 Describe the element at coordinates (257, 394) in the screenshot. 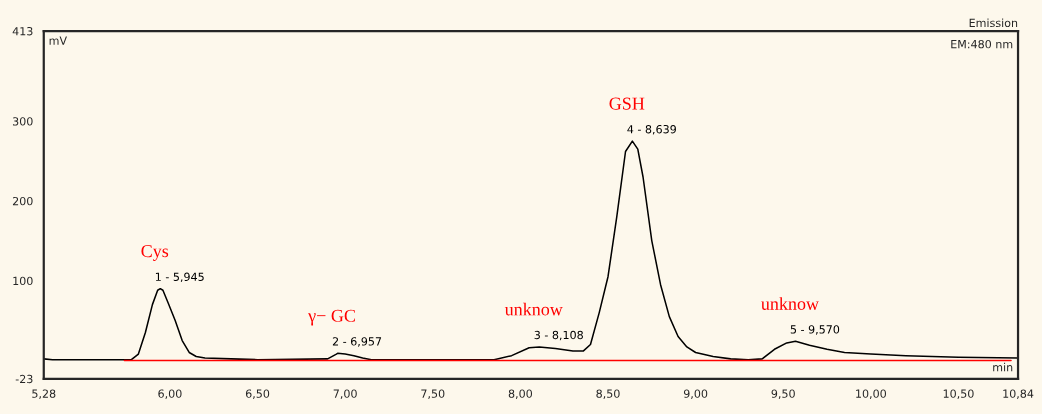

I see `x-tick-label: 6,50` at that location.